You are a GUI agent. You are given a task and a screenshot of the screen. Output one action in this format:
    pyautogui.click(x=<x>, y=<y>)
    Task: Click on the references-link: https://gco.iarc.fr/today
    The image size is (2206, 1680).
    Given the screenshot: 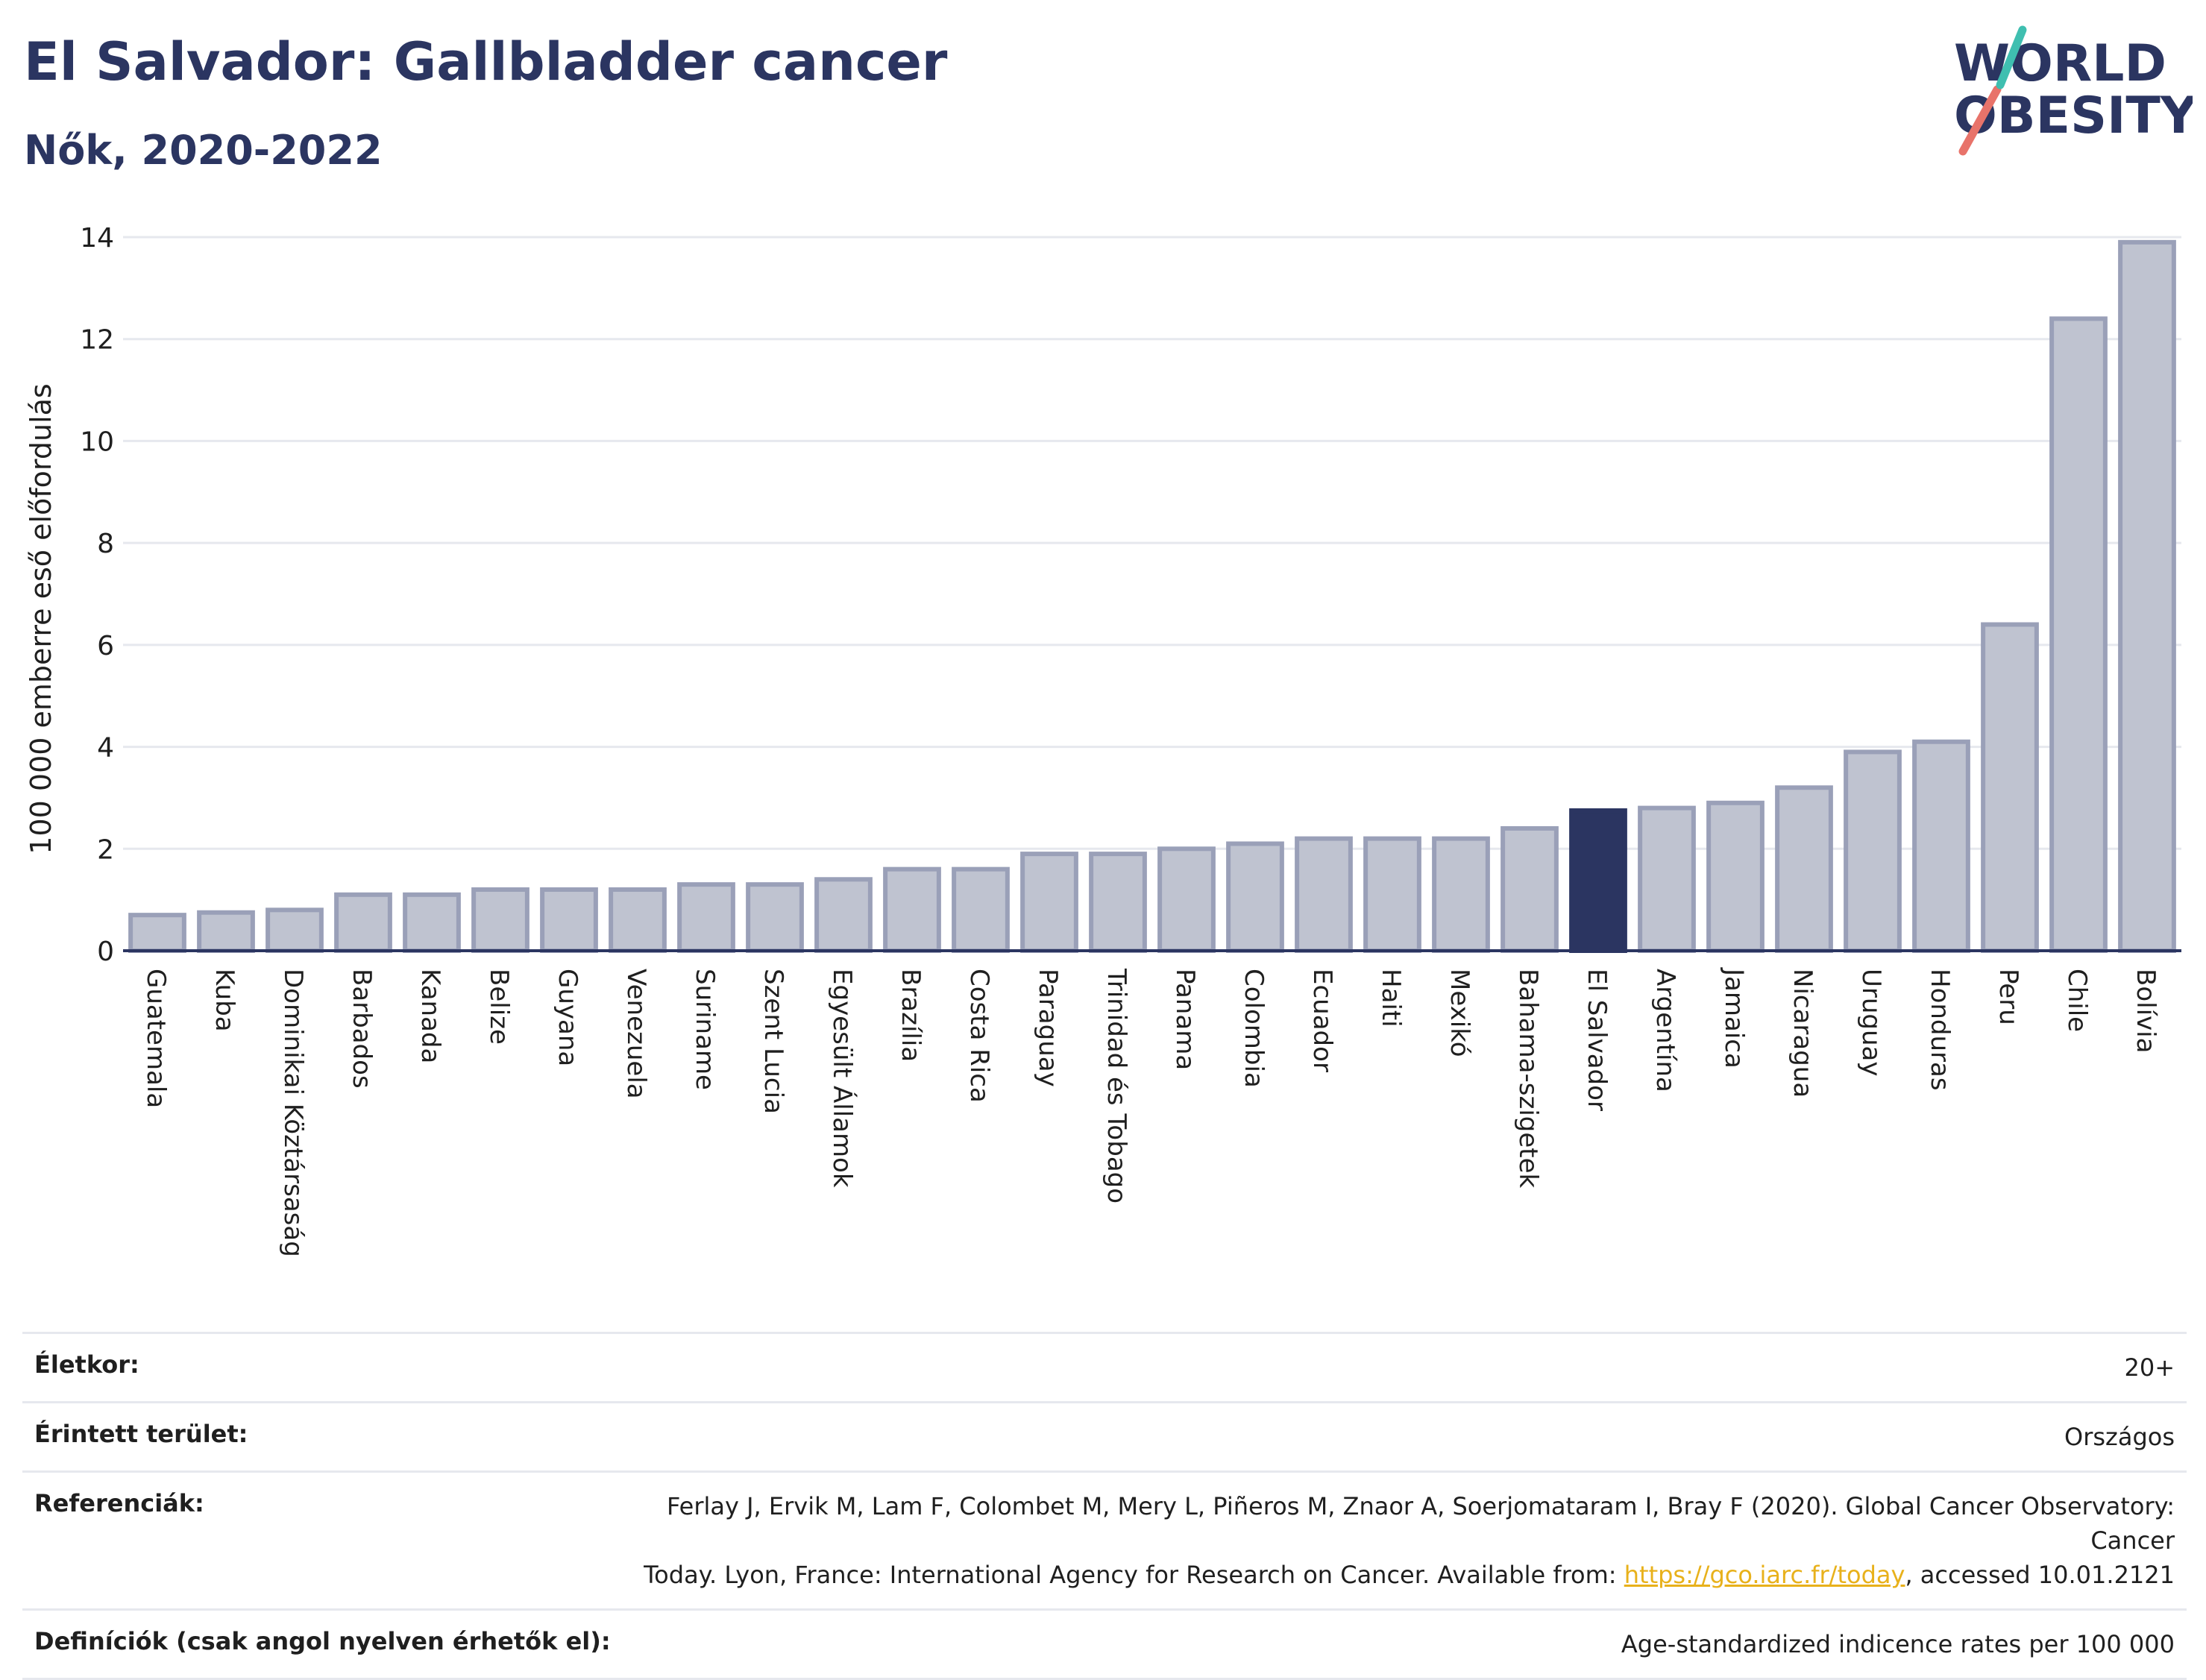 What is the action you would take?
    pyautogui.click(x=1764, y=1575)
    